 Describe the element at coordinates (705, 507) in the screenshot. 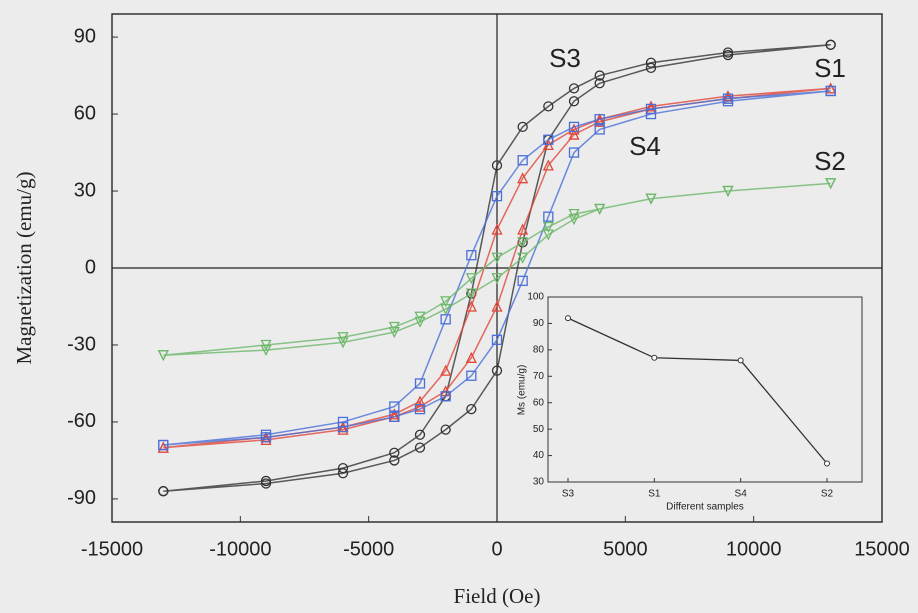

I see `inset-x-title: Different samples` at that location.